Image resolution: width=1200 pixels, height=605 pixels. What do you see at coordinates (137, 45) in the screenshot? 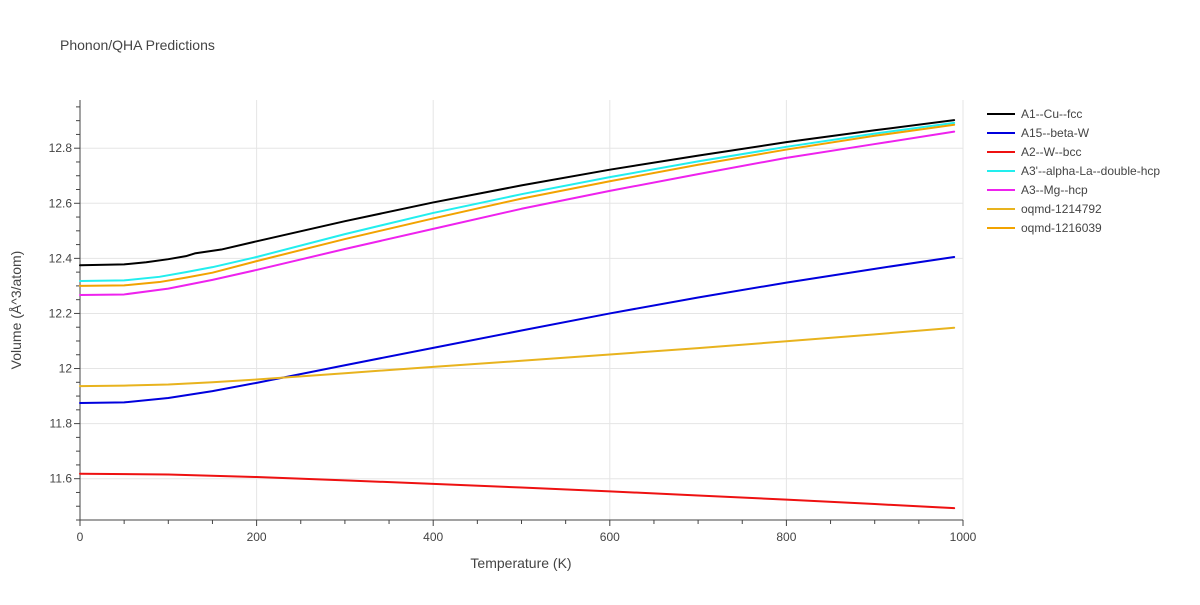
I see `chart-title: Phonon/QHA Predictions` at bounding box center [137, 45].